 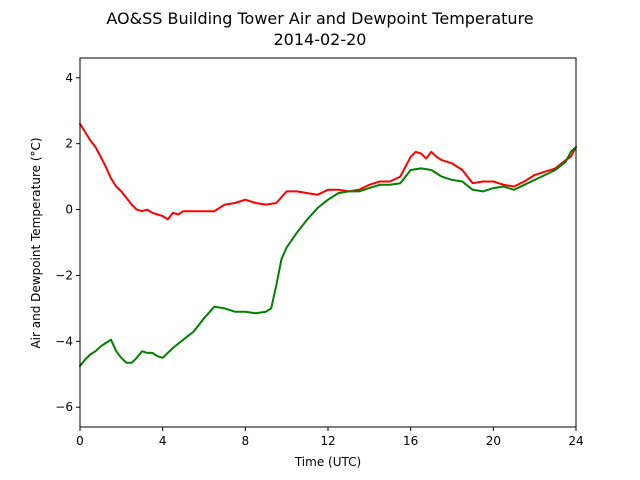 What do you see at coordinates (64, 275) in the screenshot?
I see `y-tick-label: −2` at bounding box center [64, 275].